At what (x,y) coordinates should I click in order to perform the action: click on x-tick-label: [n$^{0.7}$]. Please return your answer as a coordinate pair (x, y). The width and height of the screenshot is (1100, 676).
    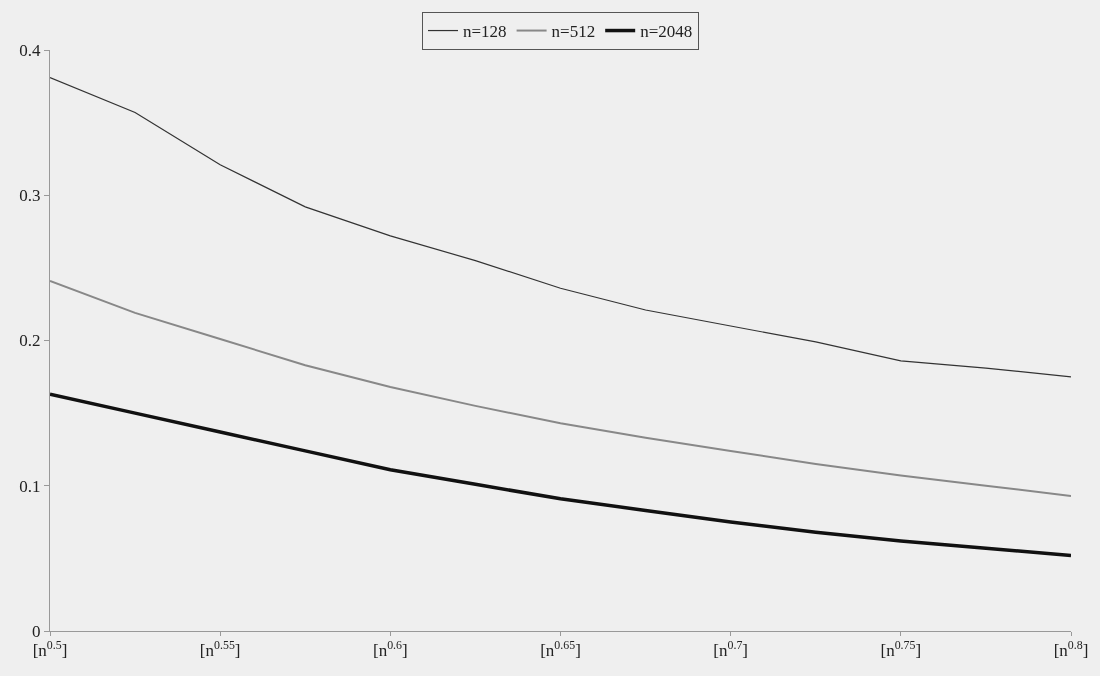
    Looking at the image, I should click on (731, 649).